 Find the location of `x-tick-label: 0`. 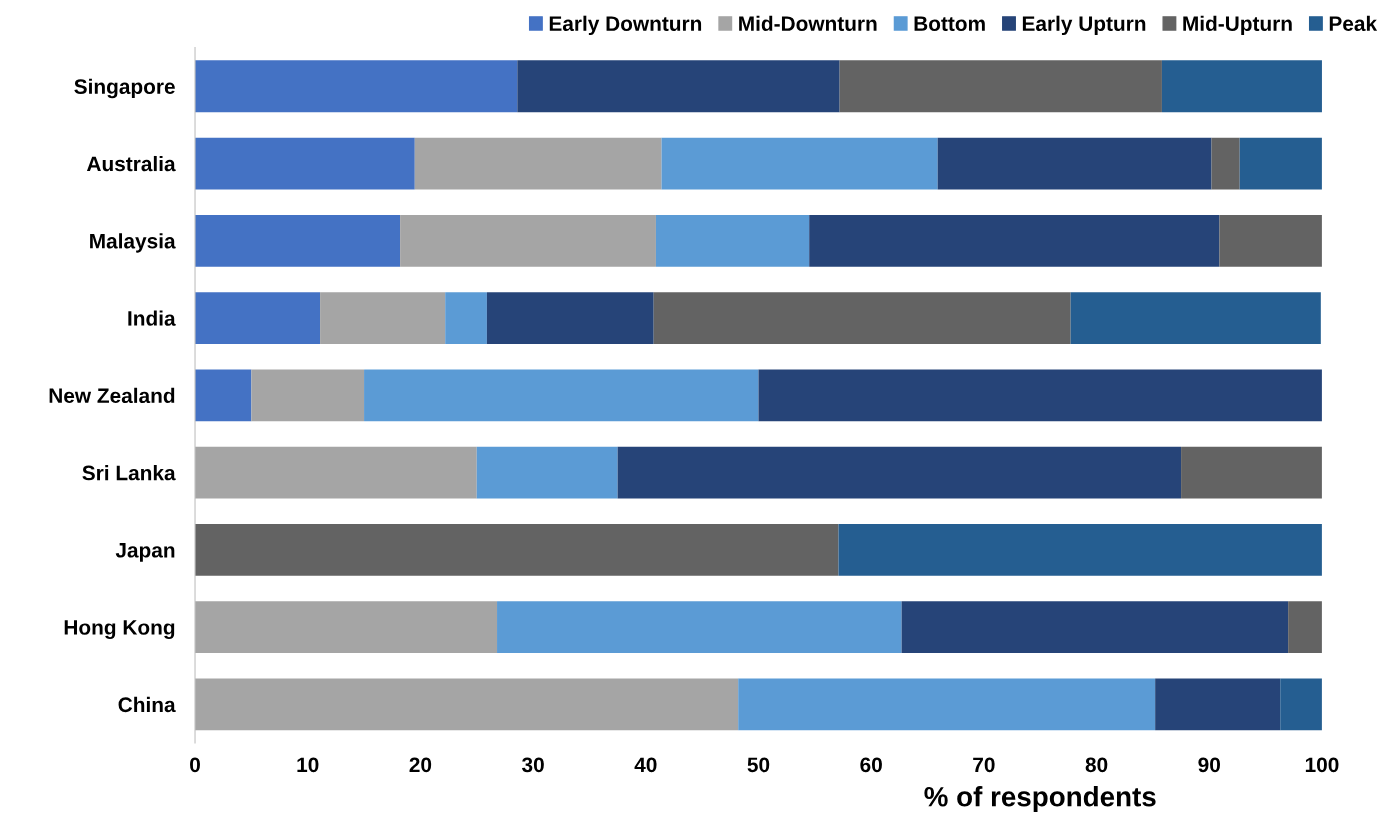

x-tick-label: 0 is located at coordinates (195, 765).